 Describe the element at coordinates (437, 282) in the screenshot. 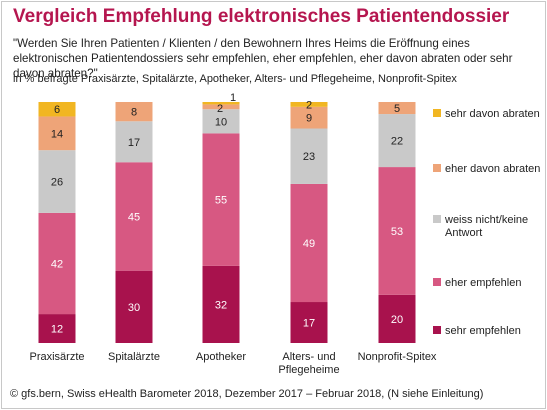

I see `legend-swatch-eher-empfehlen` at that location.